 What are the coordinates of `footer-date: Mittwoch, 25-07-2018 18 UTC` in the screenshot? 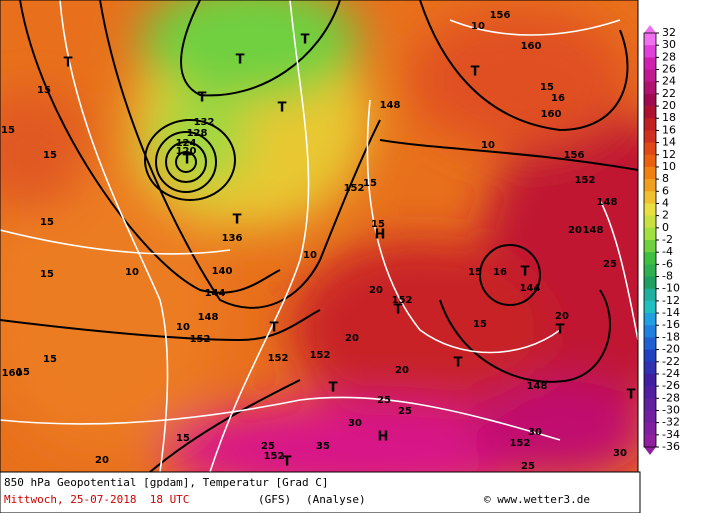 It's located at (96, 499).